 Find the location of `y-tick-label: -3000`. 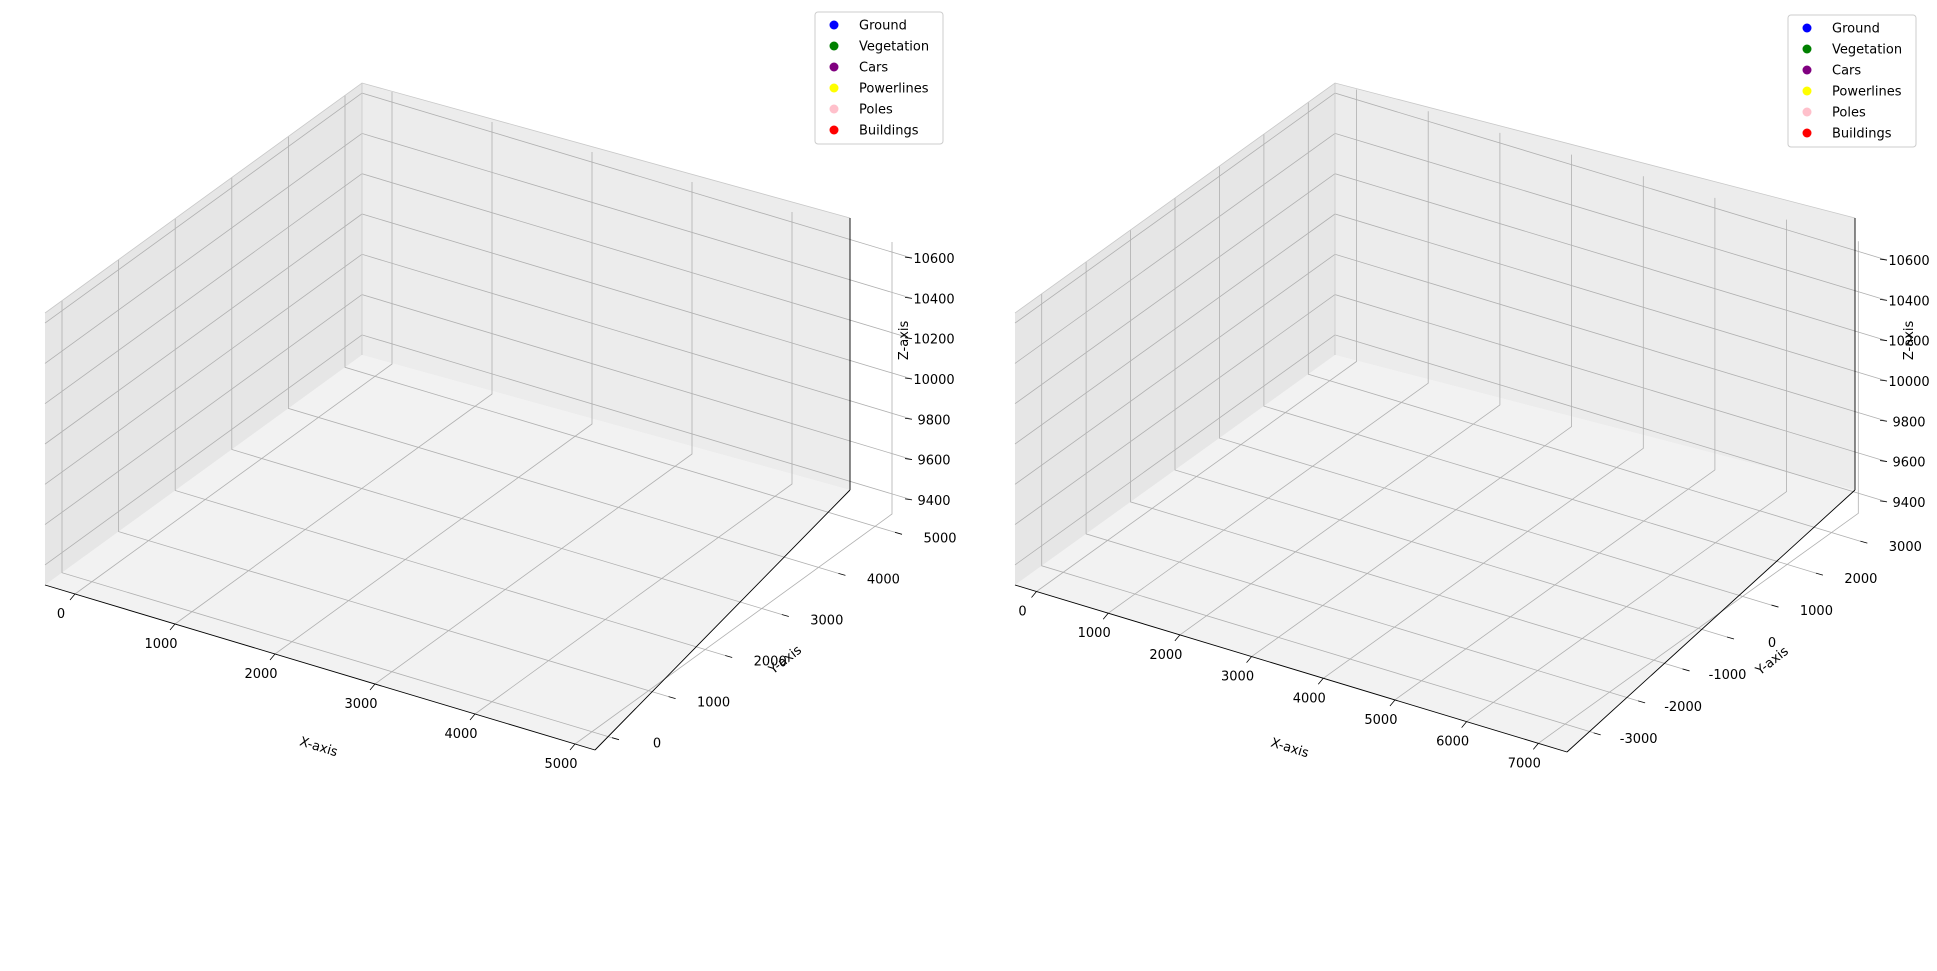

y-tick-label: -3000 is located at coordinates (1639, 739).